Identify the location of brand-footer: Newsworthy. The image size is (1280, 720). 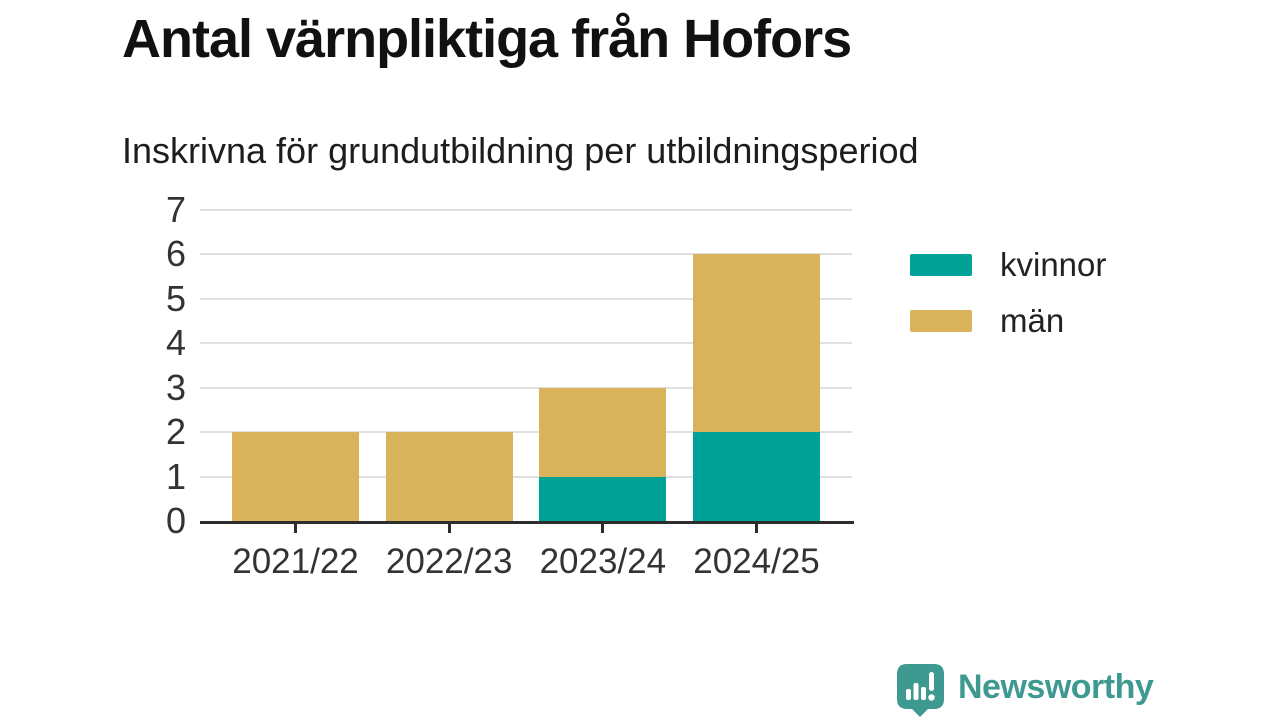
(1025, 691).